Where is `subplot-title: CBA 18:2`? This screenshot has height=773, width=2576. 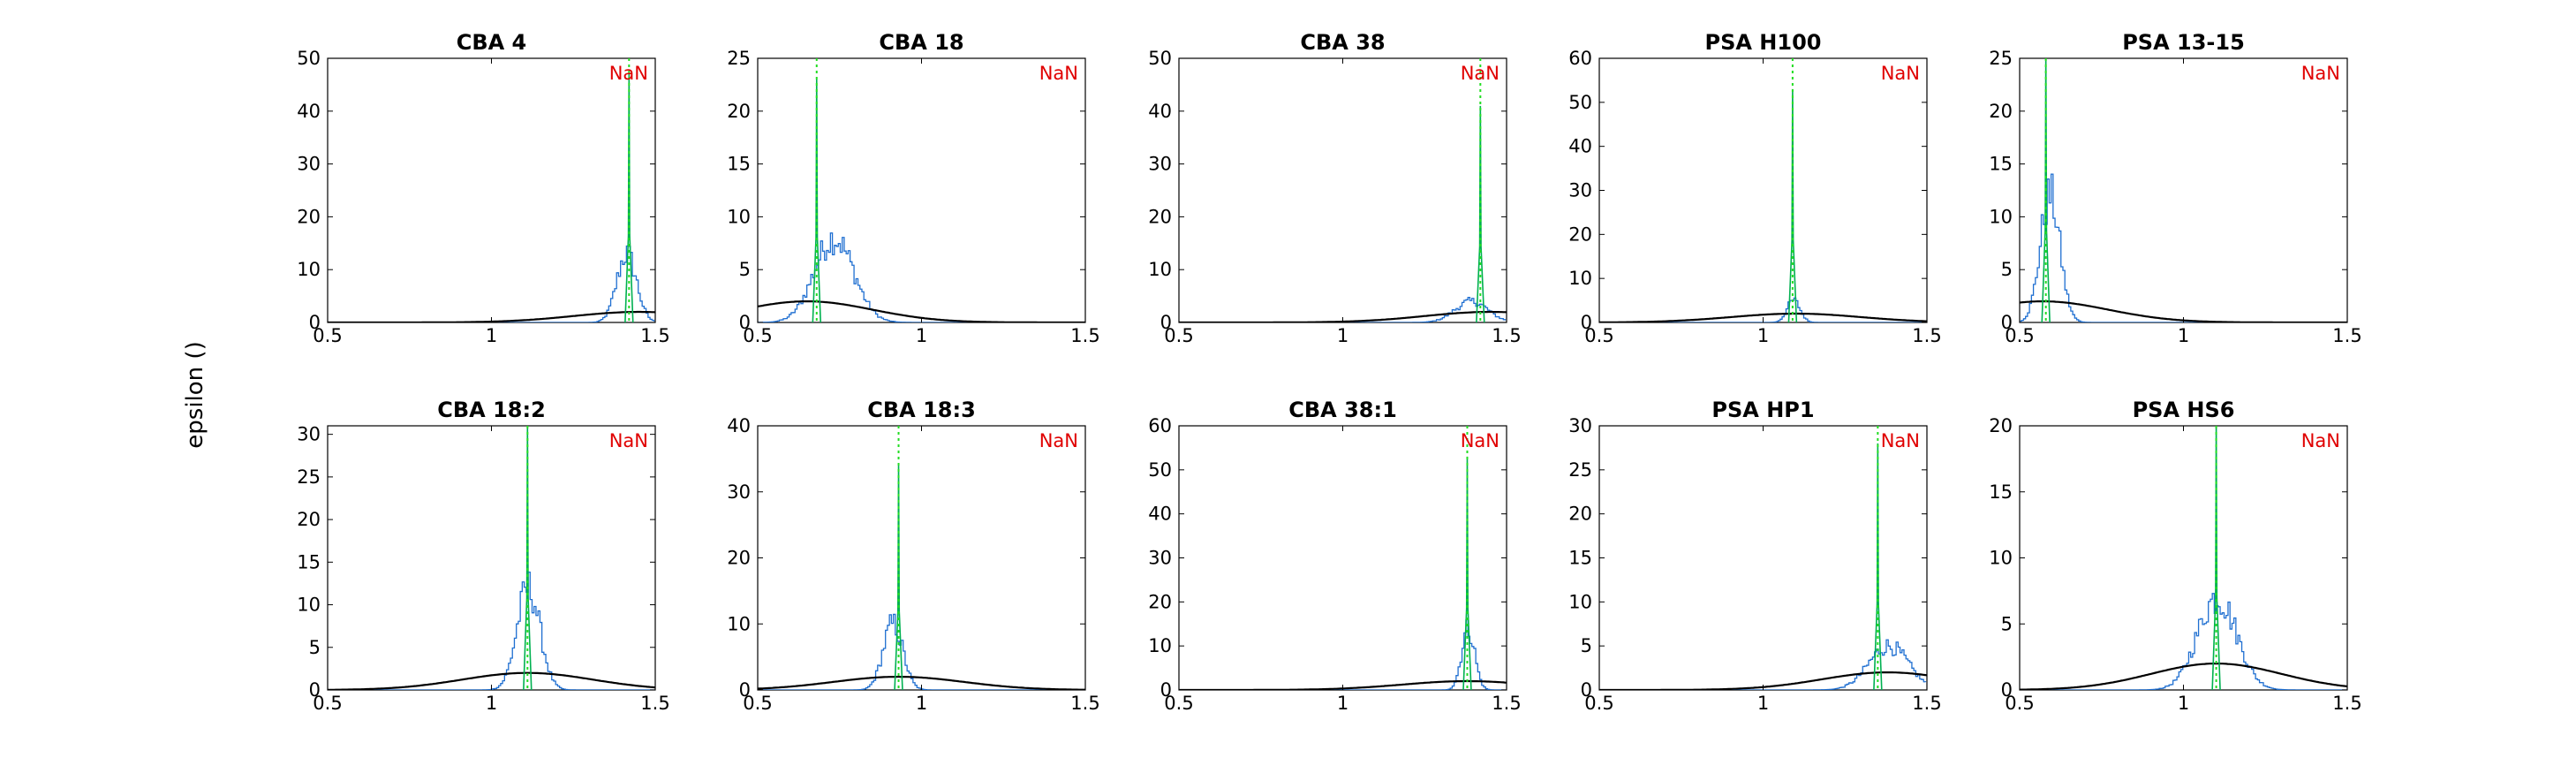 subplot-title: CBA 18:2 is located at coordinates (491, 410).